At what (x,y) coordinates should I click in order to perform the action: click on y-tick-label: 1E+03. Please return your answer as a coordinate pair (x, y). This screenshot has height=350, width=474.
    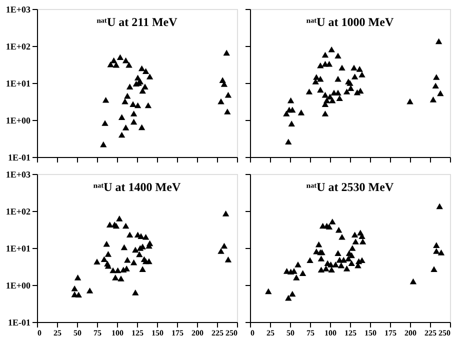
    Looking at the image, I should click on (18, 175).